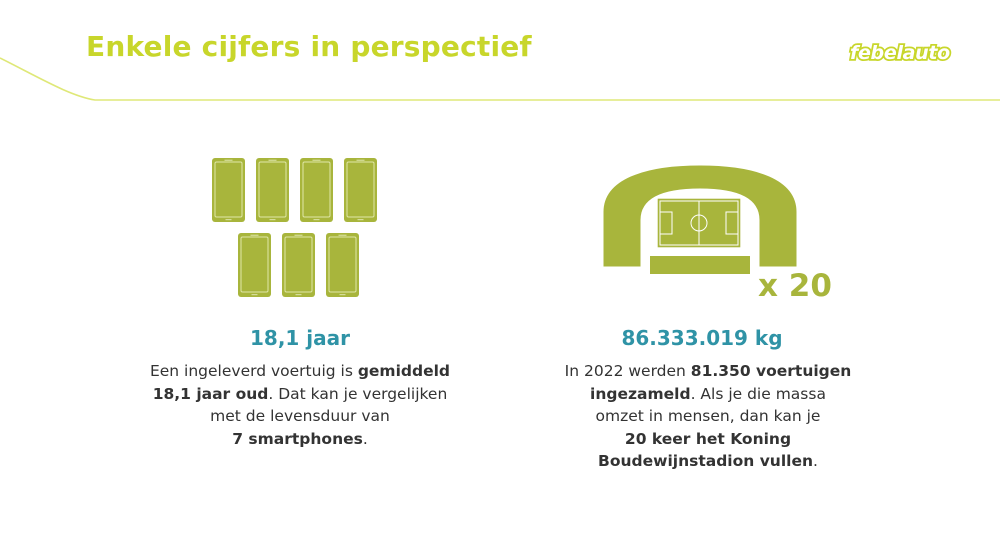  I want to click on emphasis-text: 18,1 jaar oud, so click(210, 393).